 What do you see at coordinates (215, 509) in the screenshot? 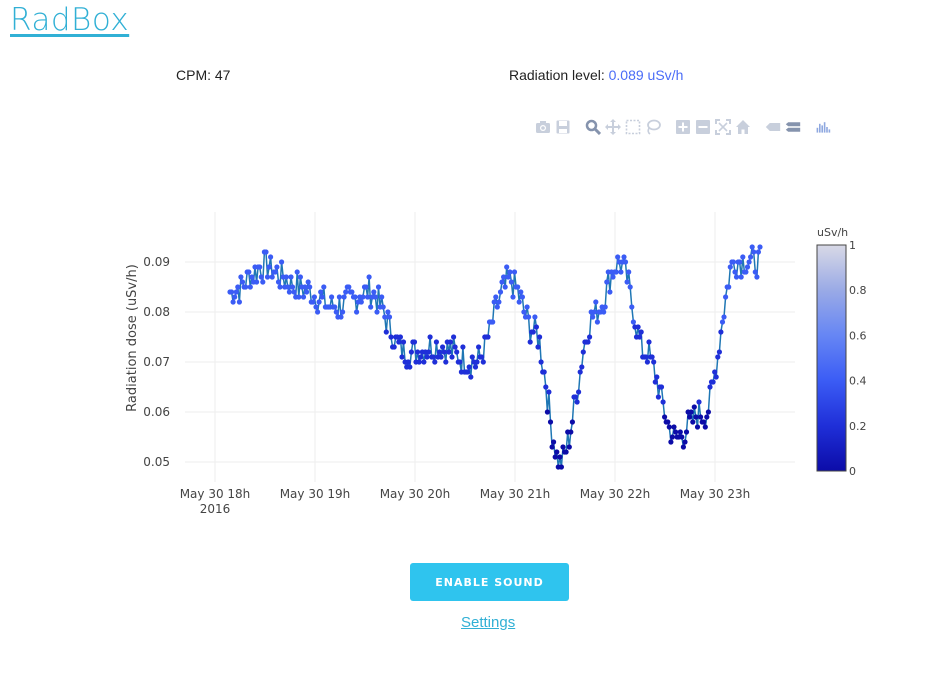
I see `x-tick-sublabel: 2016` at bounding box center [215, 509].